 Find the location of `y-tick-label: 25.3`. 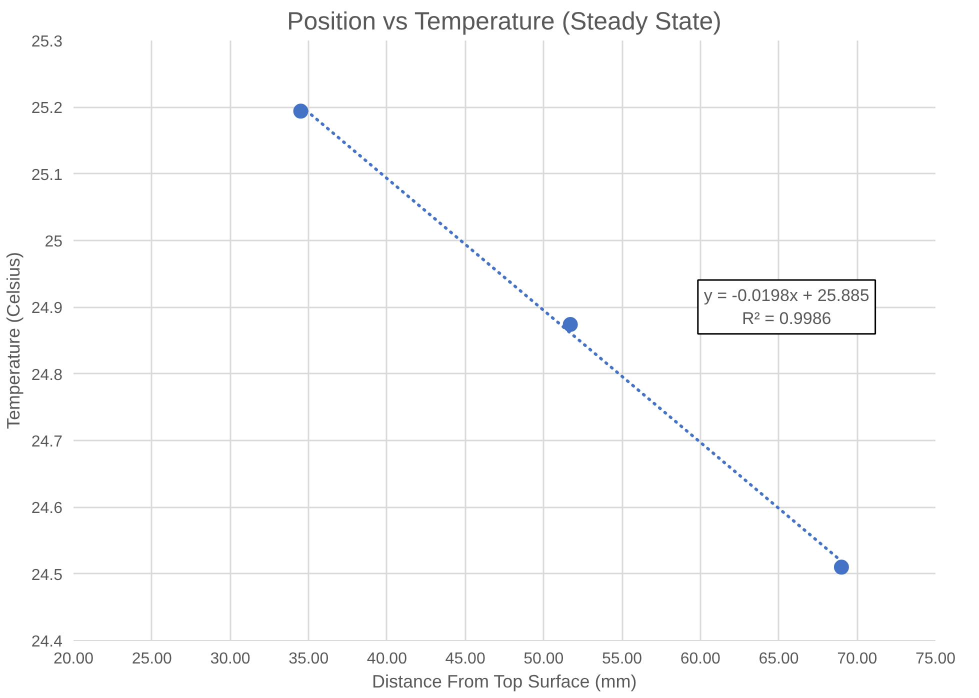

y-tick-label: 25.3 is located at coordinates (47, 42).